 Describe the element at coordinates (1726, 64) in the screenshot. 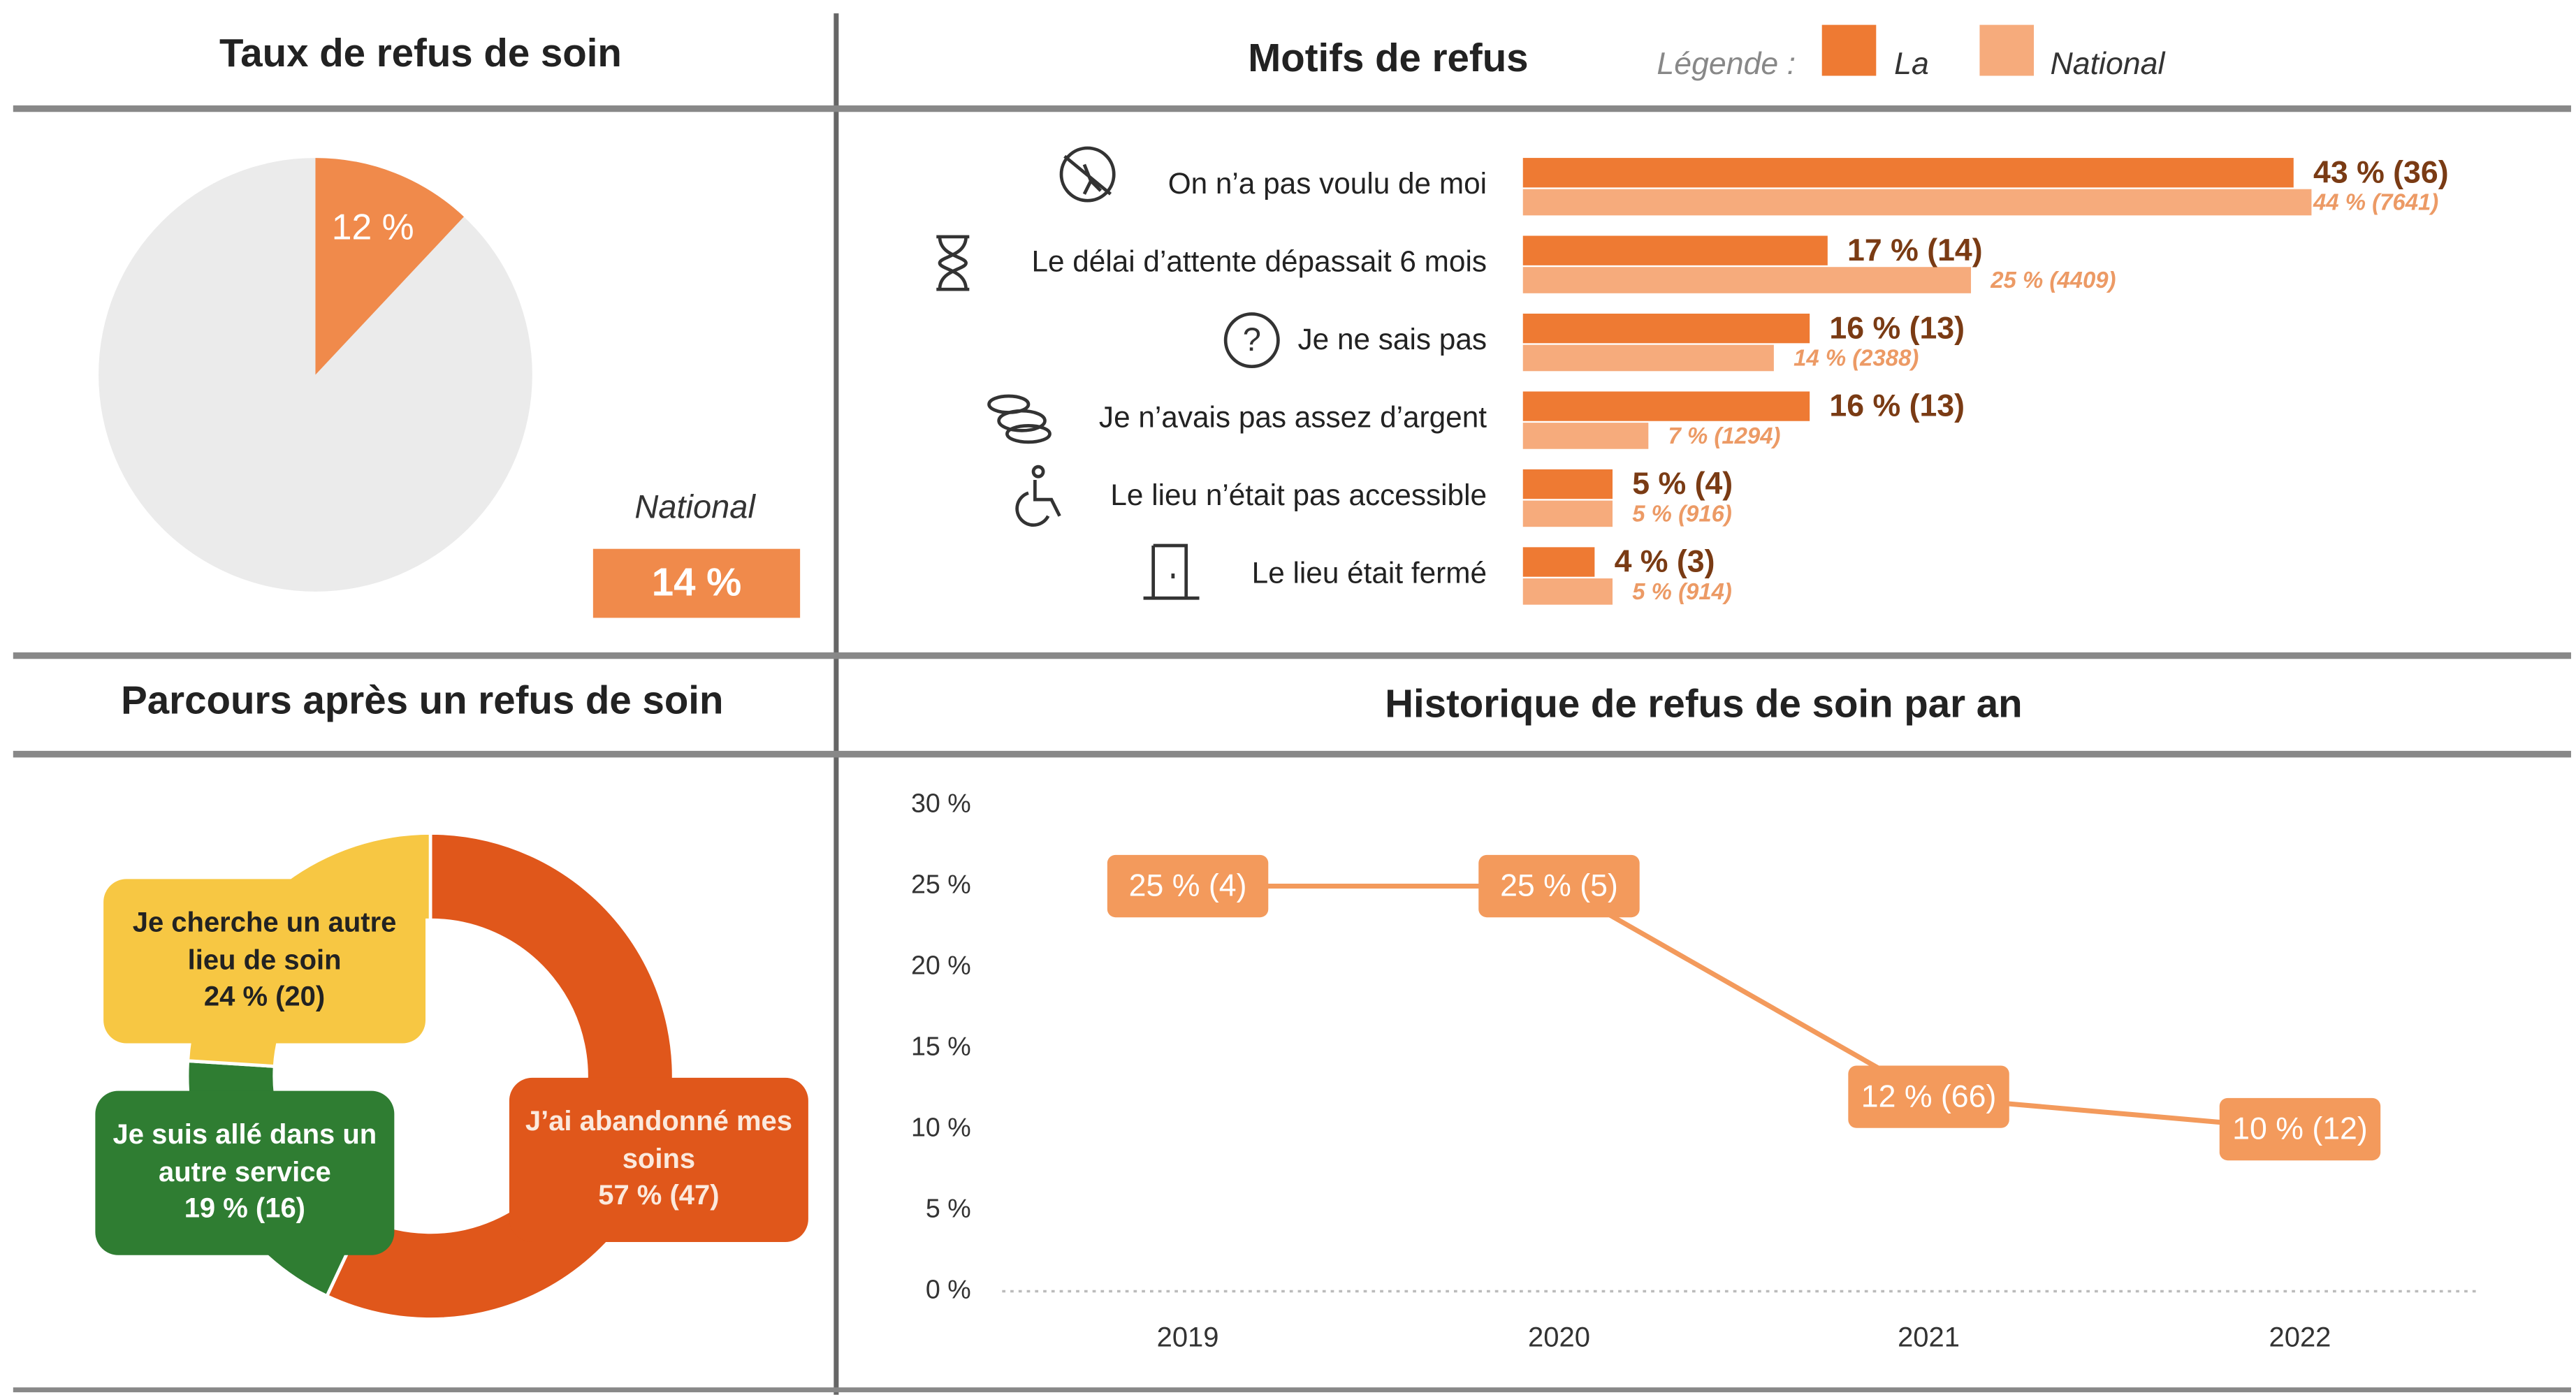

I see `legend-title: Légende :` at that location.